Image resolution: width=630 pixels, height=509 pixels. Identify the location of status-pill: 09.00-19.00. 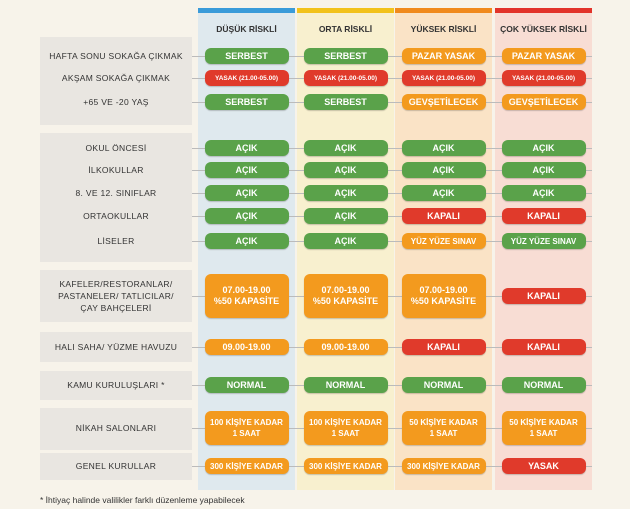
(345, 347).